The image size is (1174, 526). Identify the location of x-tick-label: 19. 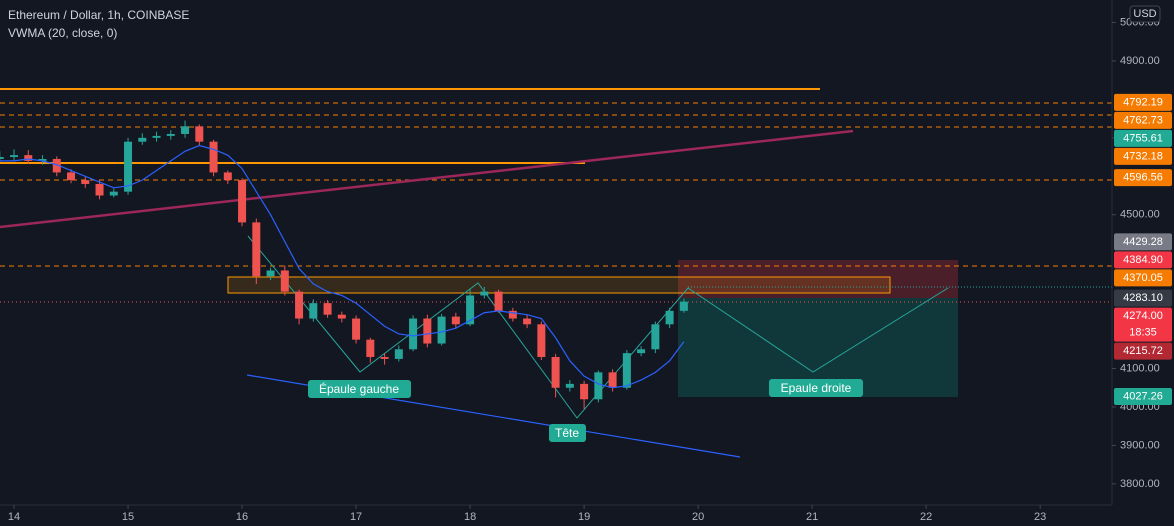
(584, 517).